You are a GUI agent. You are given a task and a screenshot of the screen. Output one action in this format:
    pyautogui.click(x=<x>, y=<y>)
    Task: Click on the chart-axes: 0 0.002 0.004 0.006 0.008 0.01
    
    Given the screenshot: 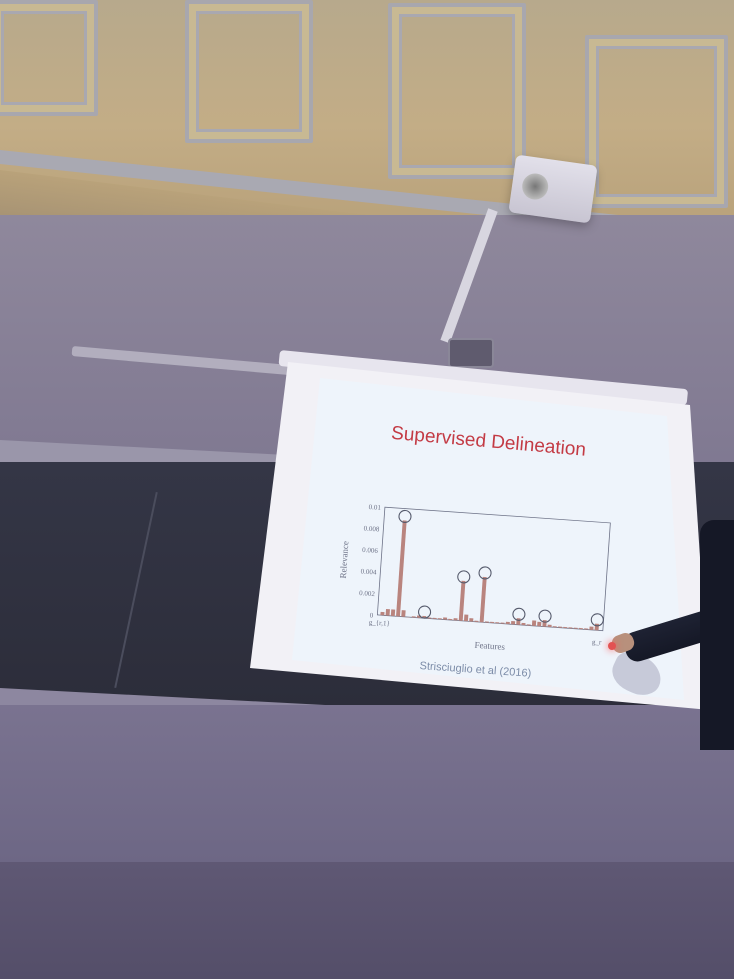 What is the action you would take?
    pyautogui.click(x=485, y=567)
    